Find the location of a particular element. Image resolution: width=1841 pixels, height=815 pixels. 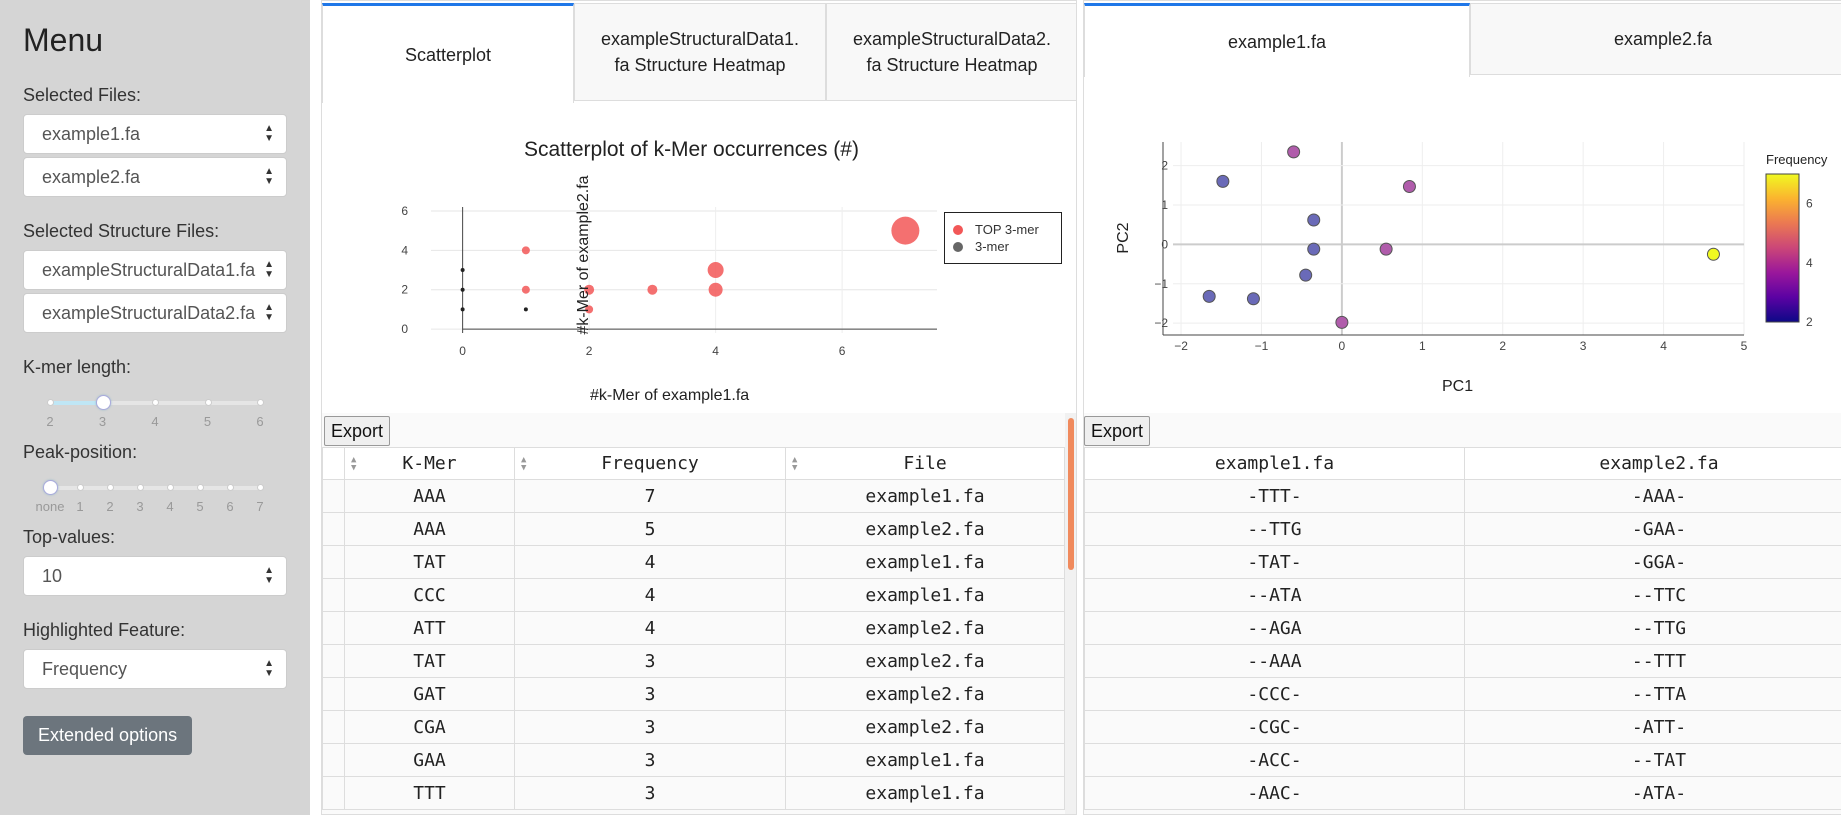

tab-scatterplot: Scatterplot is located at coordinates (448, 53).